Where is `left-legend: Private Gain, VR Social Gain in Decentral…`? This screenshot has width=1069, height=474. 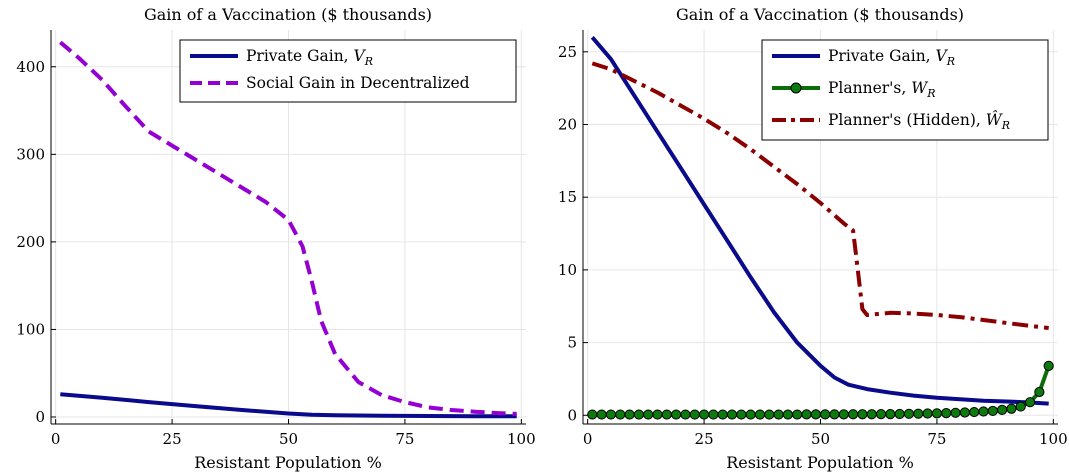
left-legend: Private Gain, VR Social Gain in Decentral… is located at coordinates (348, 71).